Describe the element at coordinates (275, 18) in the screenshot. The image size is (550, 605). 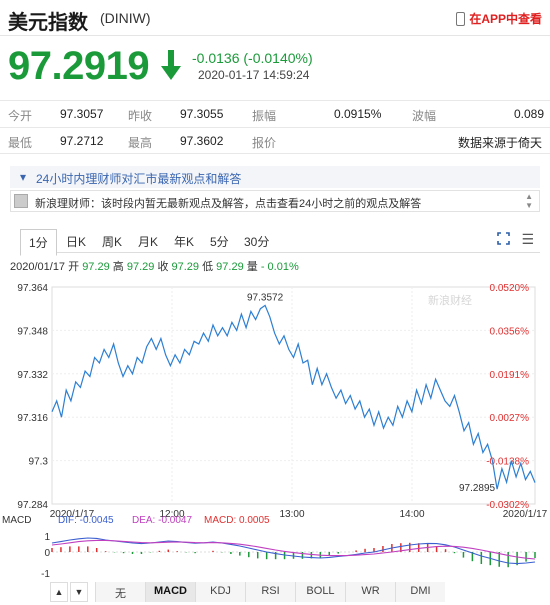
I see `header: 美元指数 (DINIW) 在APP中查看` at that location.